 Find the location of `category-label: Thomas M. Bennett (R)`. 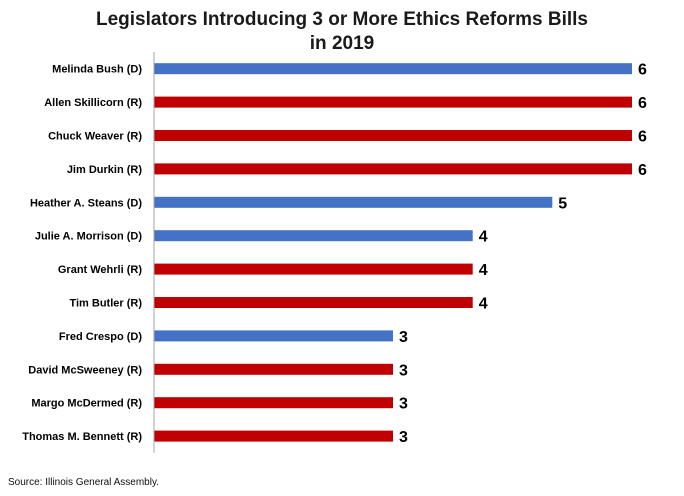

category-label: Thomas M. Bennett (R) is located at coordinates (82, 437).